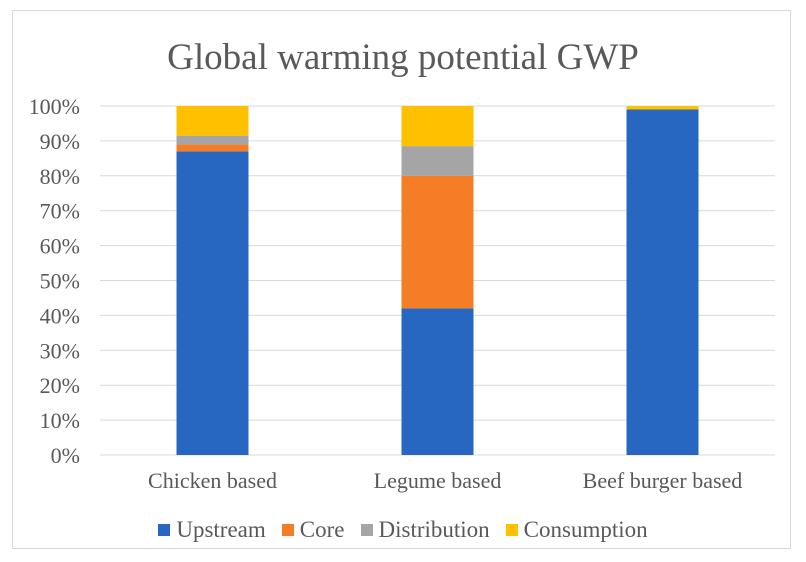 The height and width of the screenshot is (562, 806). What do you see at coordinates (221, 529) in the screenshot?
I see `legend-label: Upstream` at bounding box center [221, 529].